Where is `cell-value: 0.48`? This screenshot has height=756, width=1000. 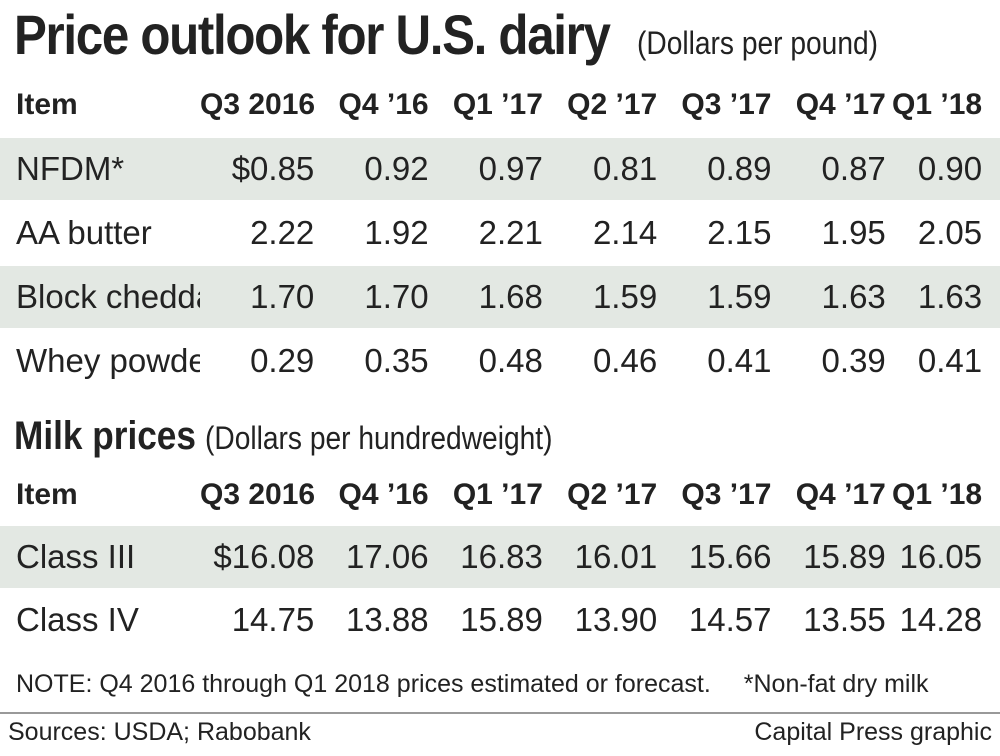
cell-value: 0.48 is located at coordinates (510, 360).